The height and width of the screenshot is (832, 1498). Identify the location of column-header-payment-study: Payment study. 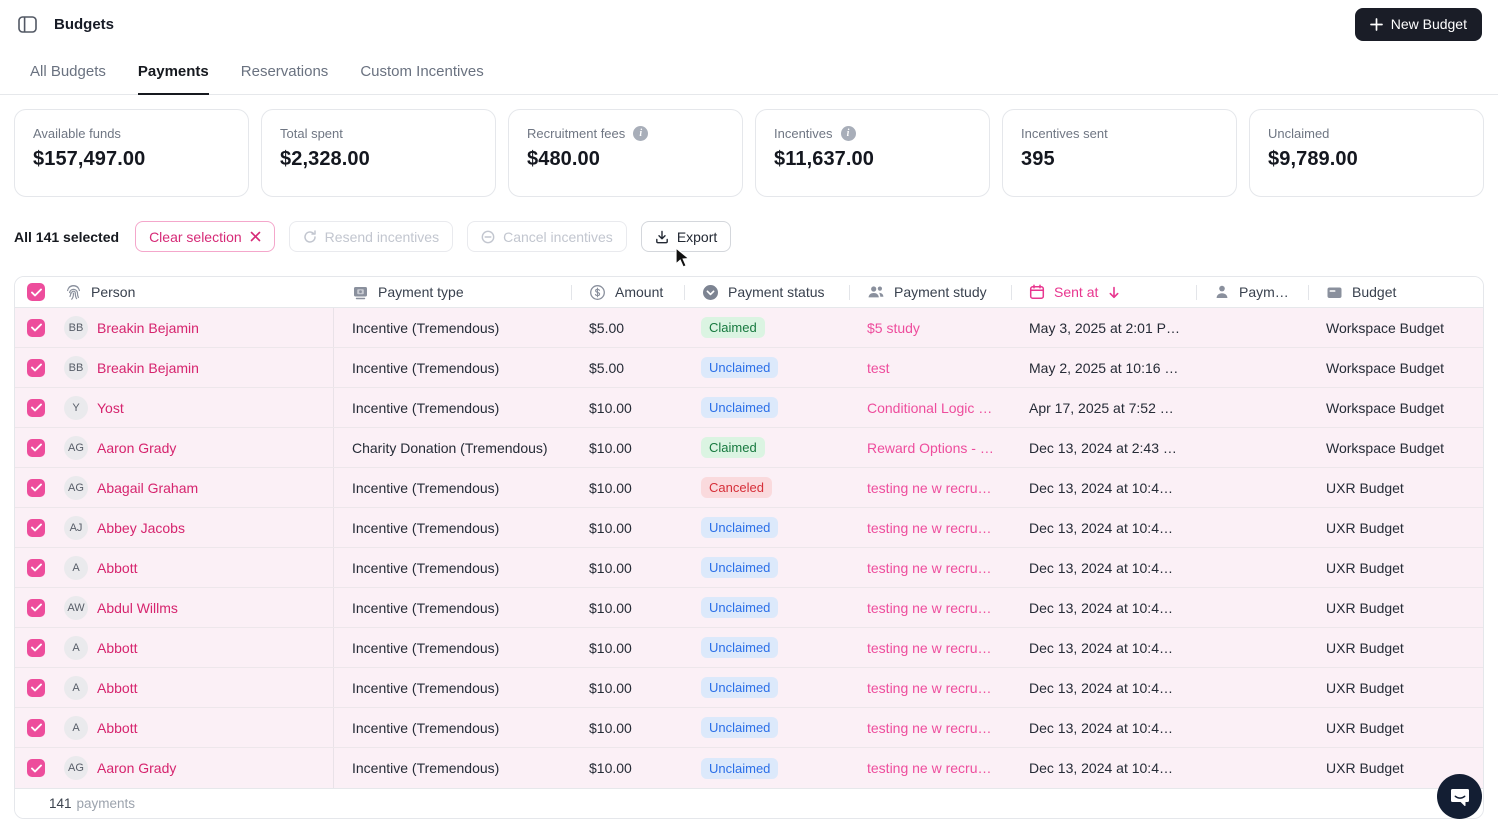
(930, 292).